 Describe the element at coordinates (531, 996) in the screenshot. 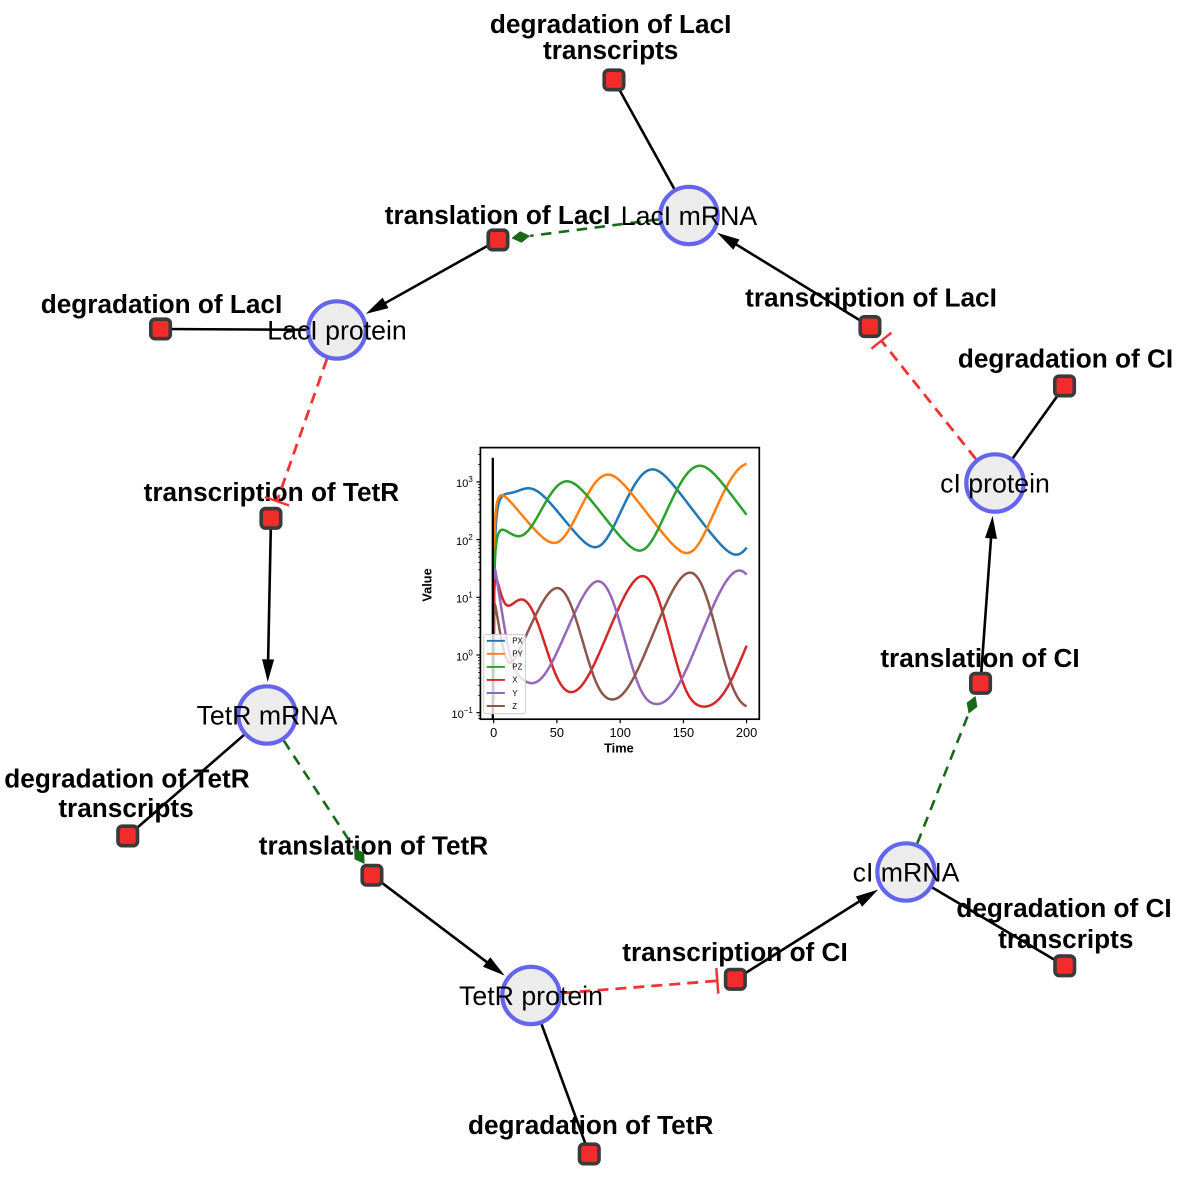

I see `svg-text: TetR protein` at that location.